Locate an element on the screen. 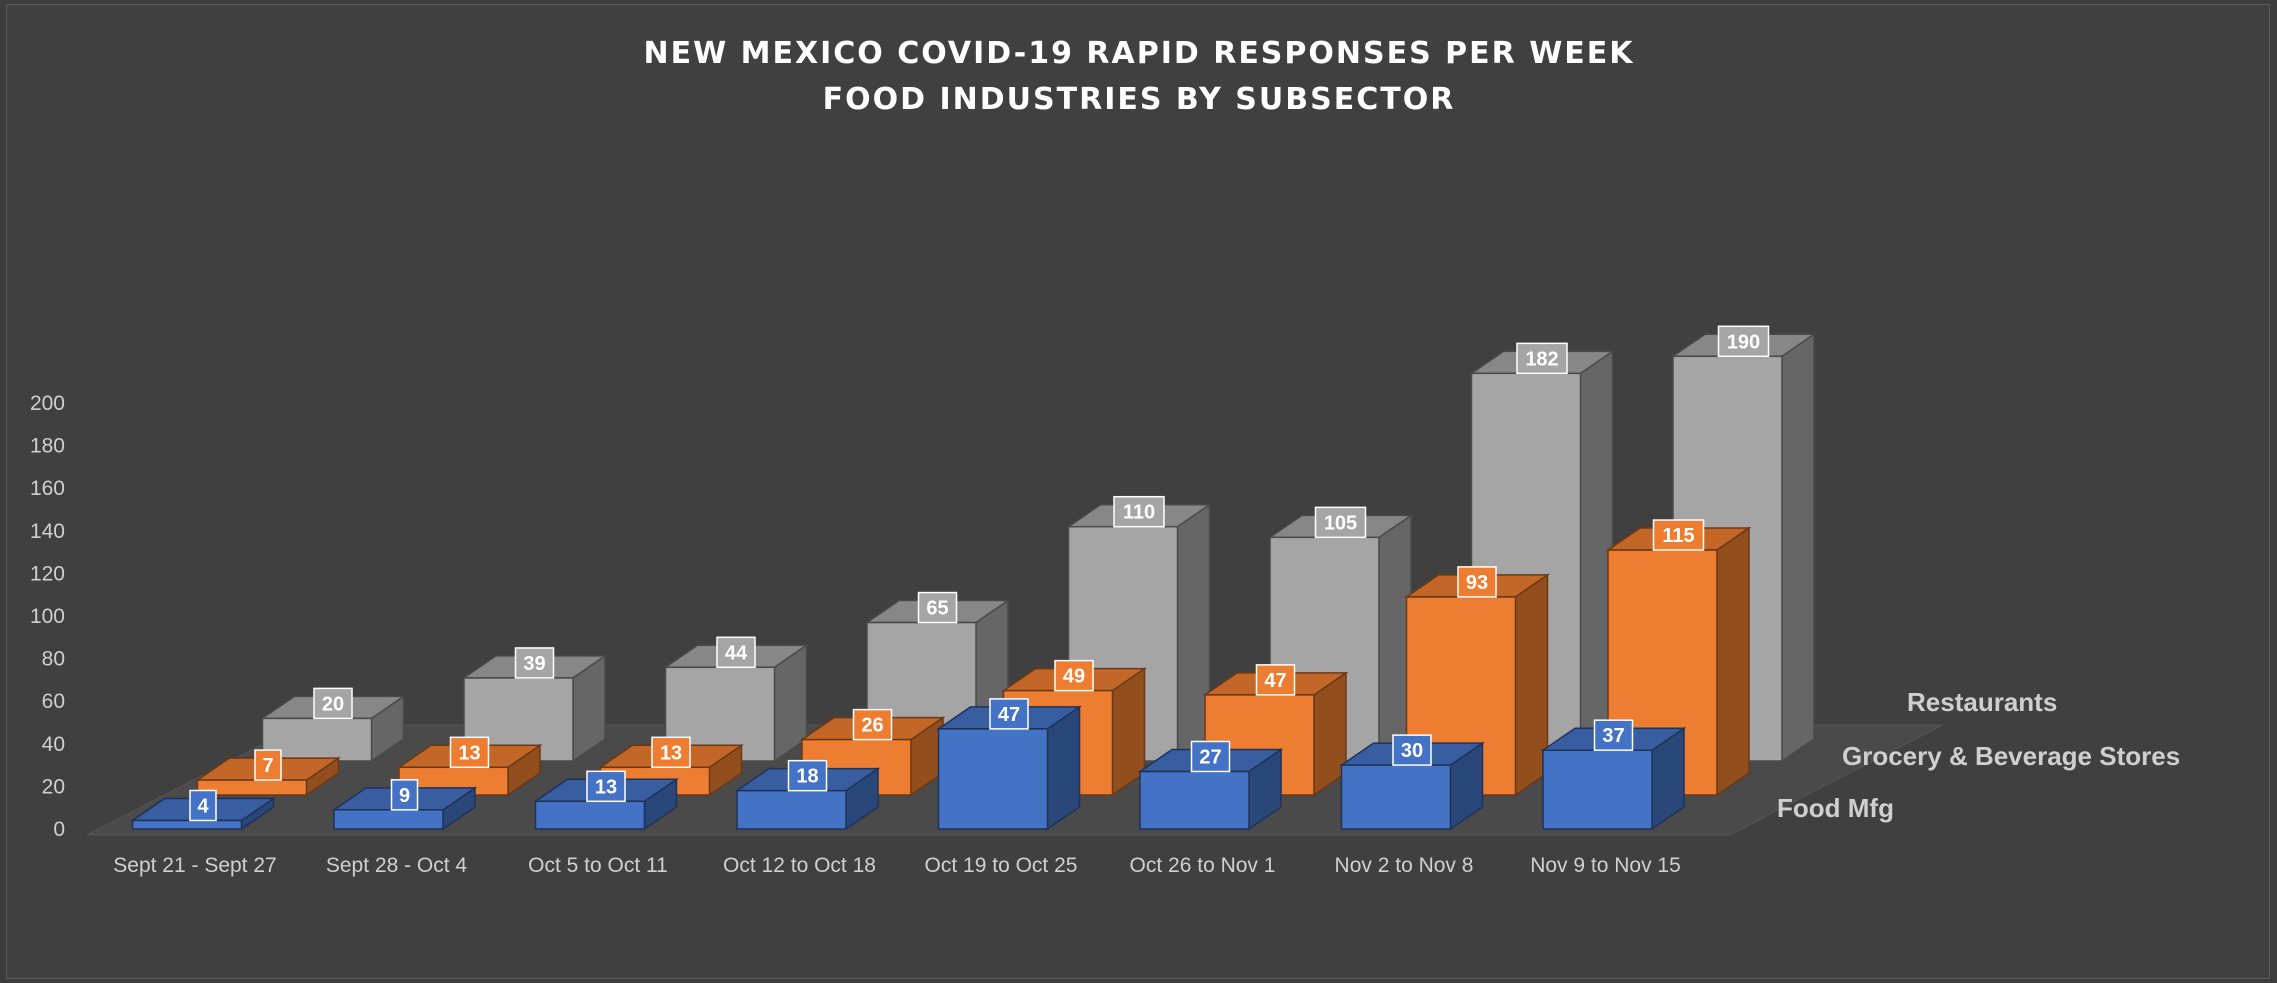  data-label: 115 is located at coordinates (1678, 536).